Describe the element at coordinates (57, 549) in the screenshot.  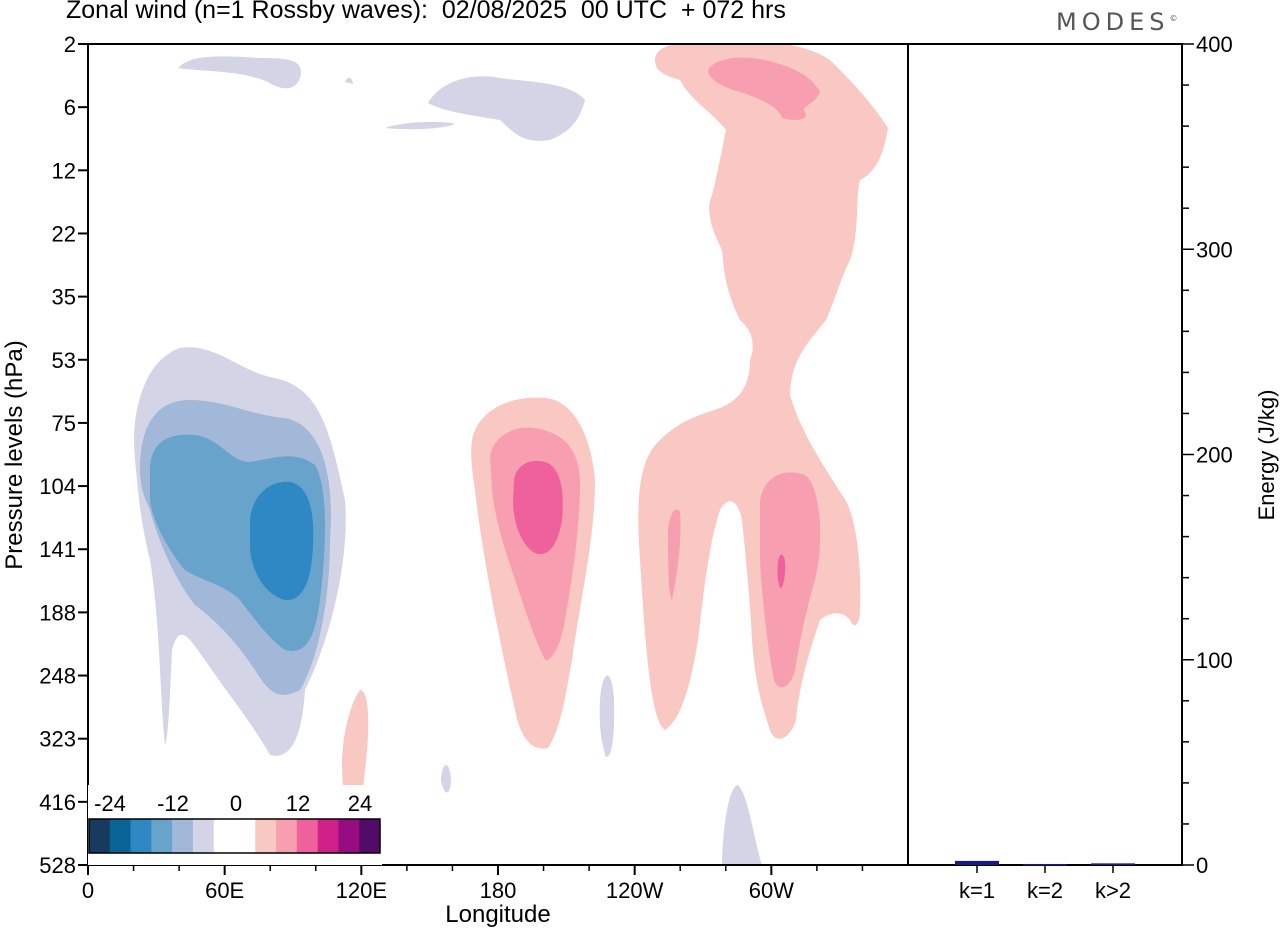
I see `y-tick-label: 141` at that location.